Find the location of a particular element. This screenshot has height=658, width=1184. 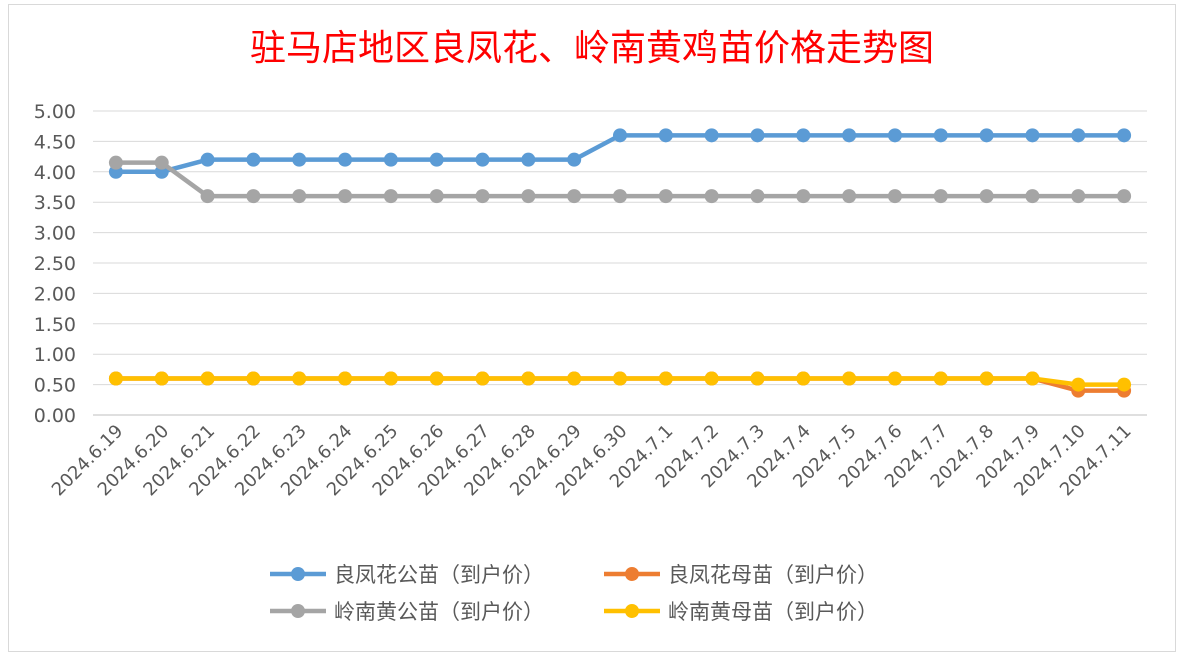

legend-item: 良凤花公苗（到户价） is located at coordinates (407, 575).